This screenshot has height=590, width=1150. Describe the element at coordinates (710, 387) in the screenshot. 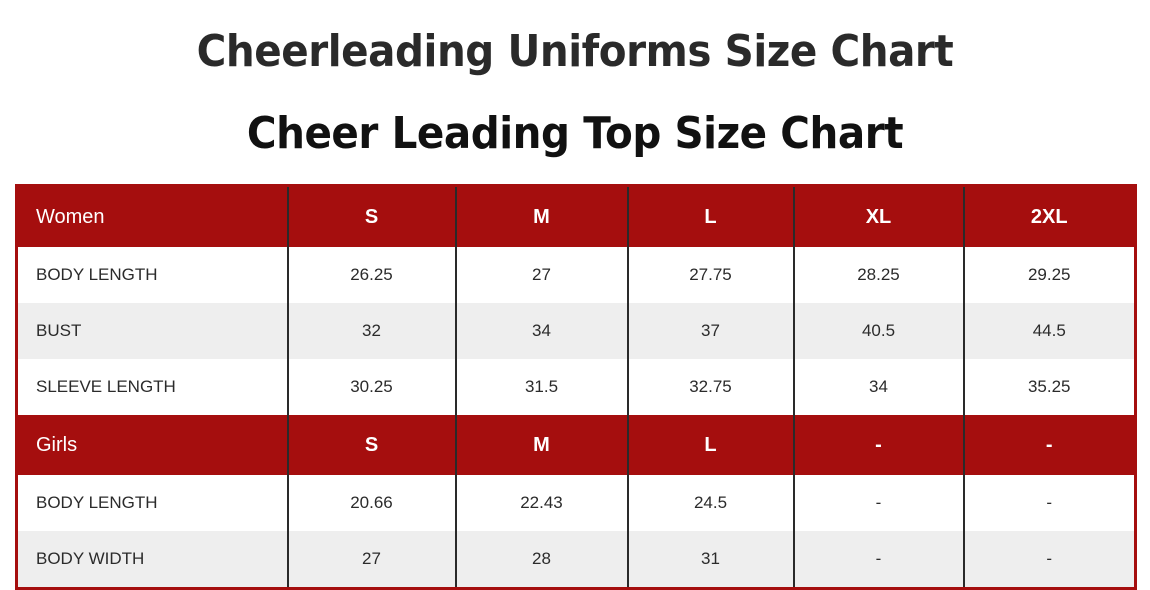

I see `table-cell: 32.75` at that location.